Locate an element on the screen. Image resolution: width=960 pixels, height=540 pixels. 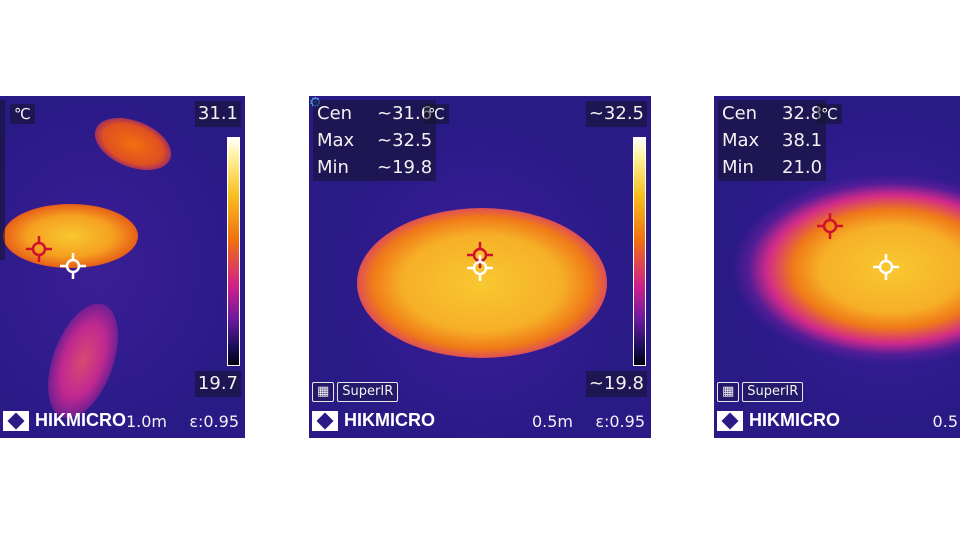
scale-min-label: 19.7 is located at coordinates (217, 384).